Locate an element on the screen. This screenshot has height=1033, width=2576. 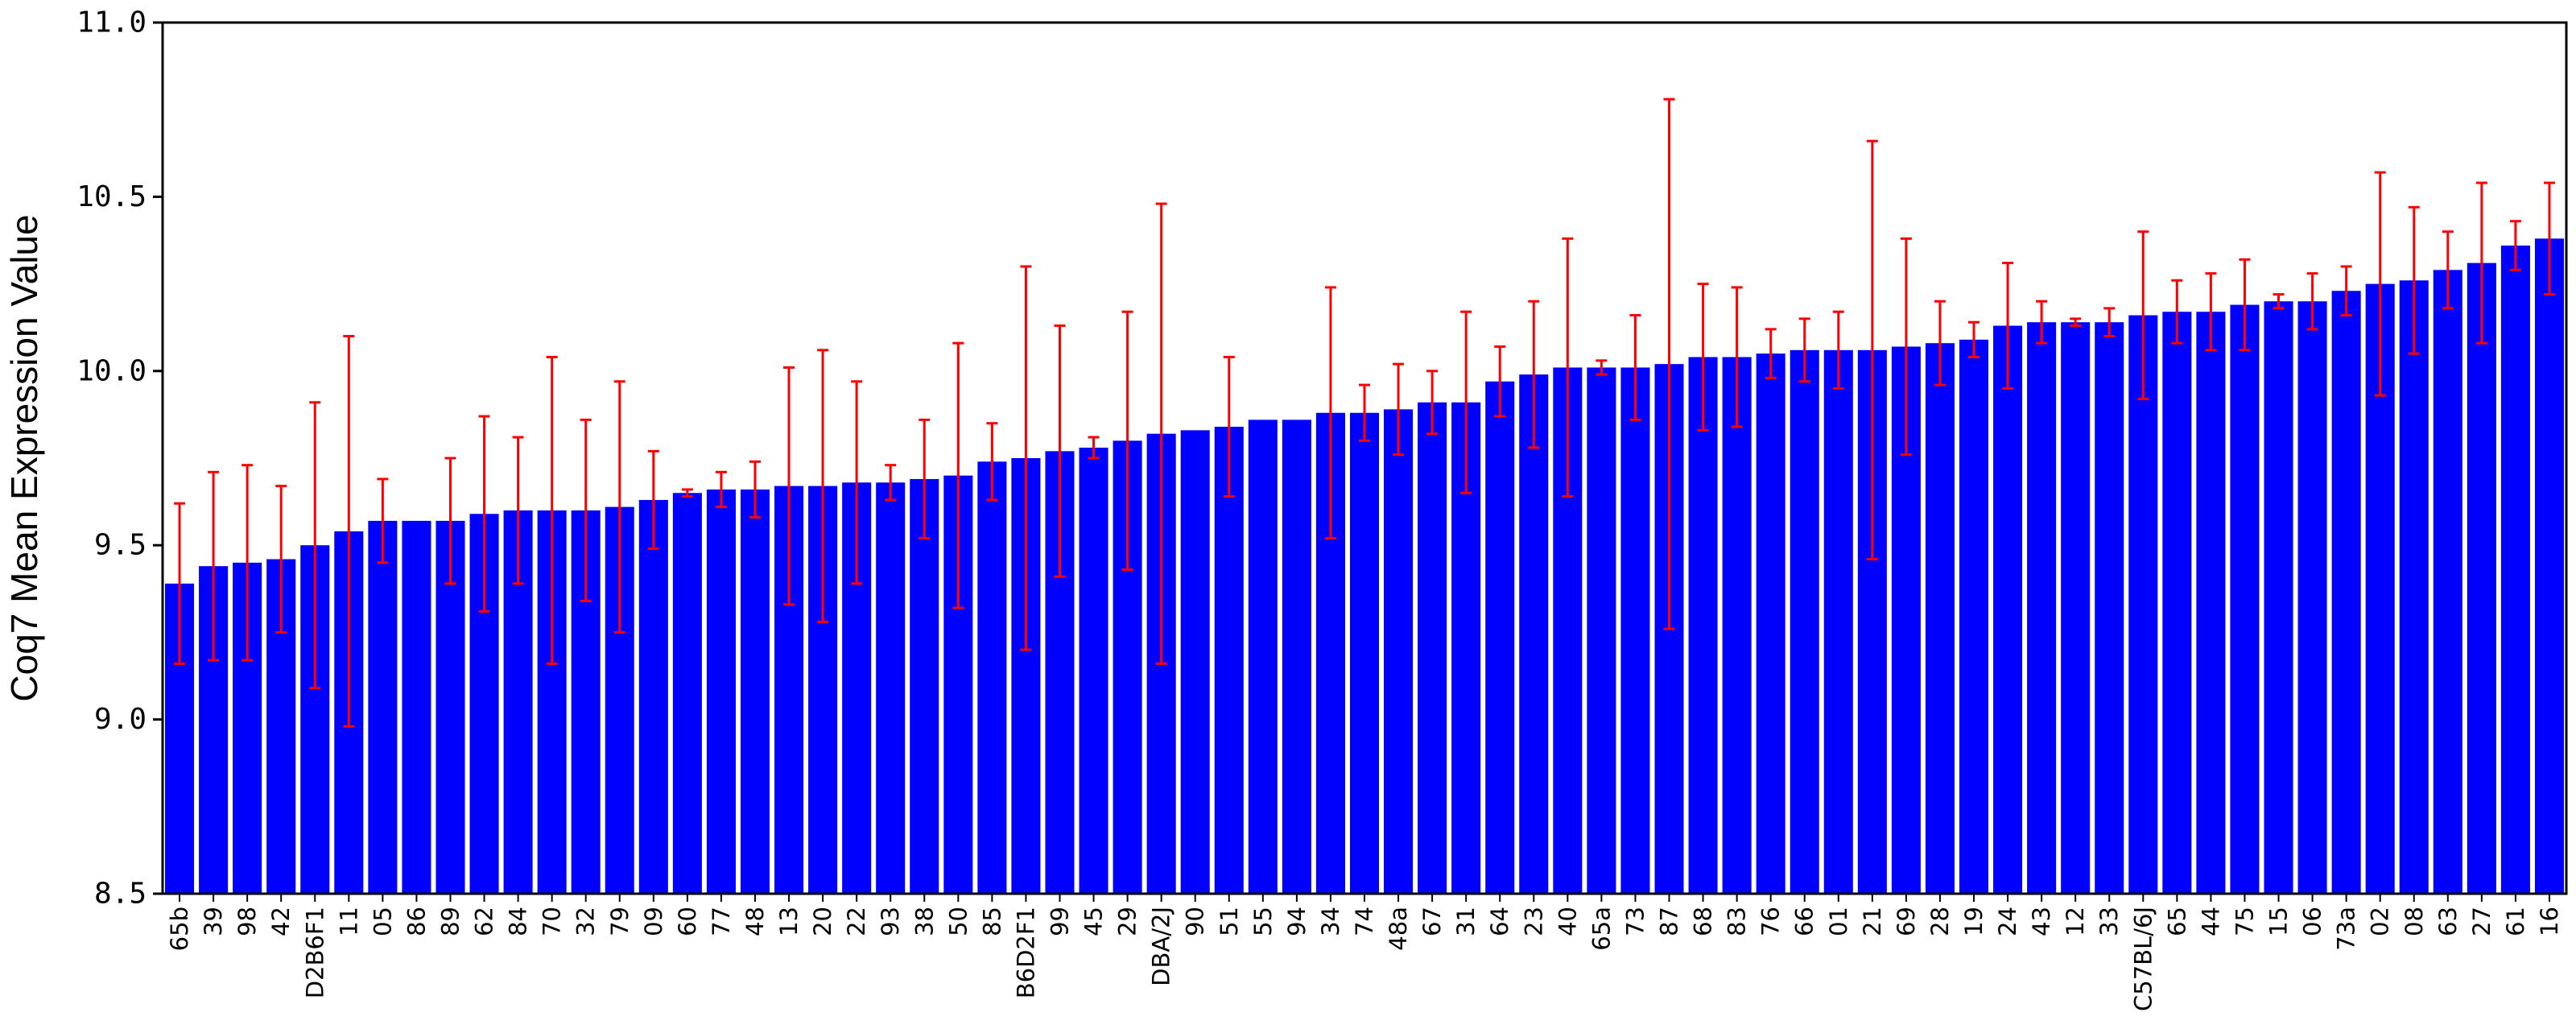
x-tick-label: 85 is located at coordinates (991, 921).